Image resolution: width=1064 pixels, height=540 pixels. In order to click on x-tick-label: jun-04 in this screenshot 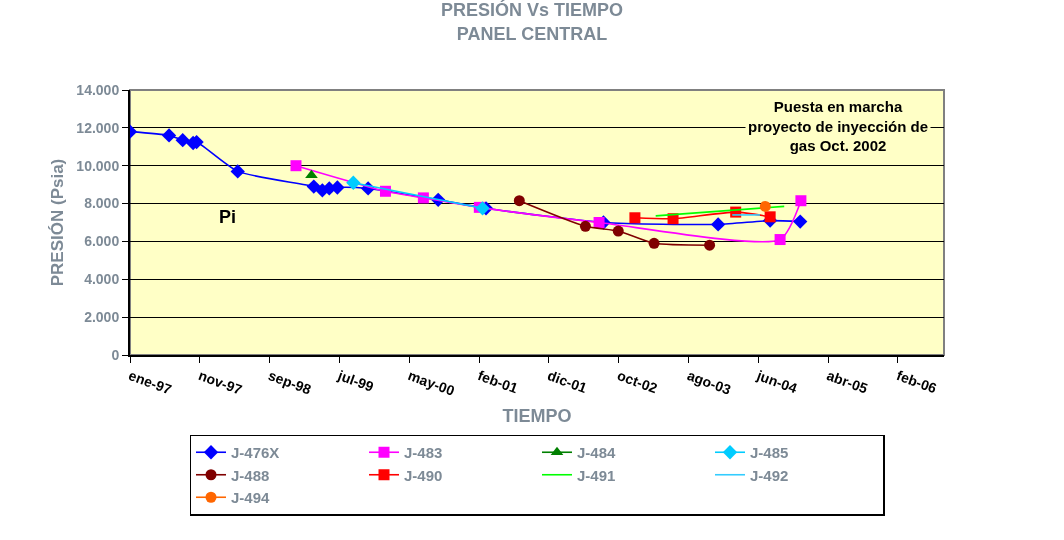, I will do `click(777, 381)`.